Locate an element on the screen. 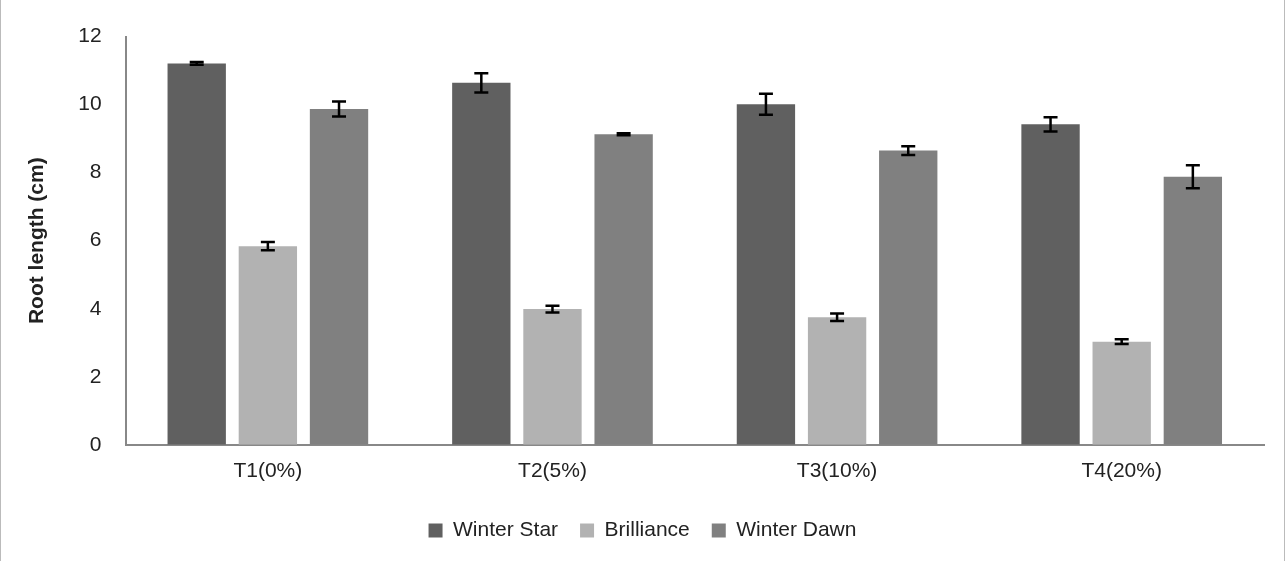 This screenshot has width=1285, height=563. y-tick-label: 8 is located at coordinates (95, 171).